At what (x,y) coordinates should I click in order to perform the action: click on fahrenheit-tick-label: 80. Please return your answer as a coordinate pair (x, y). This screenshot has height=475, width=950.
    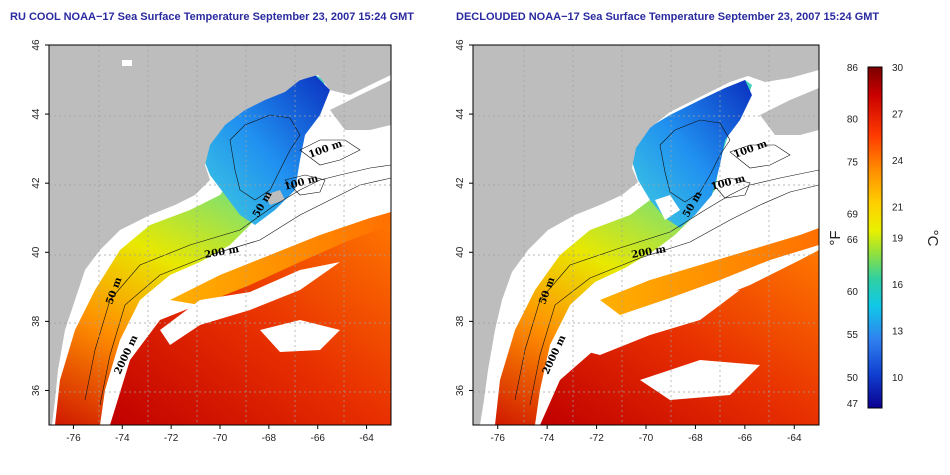
    Looking at the image, I should click on (853, 120).